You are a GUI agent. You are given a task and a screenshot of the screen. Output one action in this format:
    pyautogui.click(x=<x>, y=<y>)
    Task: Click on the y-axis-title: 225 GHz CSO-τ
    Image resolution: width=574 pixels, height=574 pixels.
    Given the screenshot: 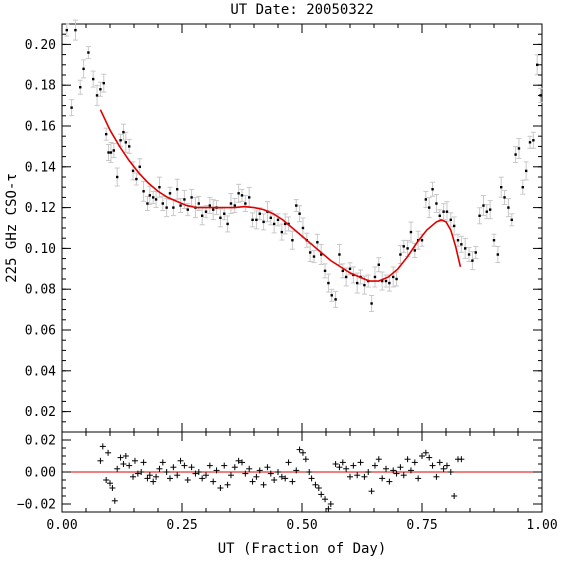 What is the action you would take?
    pyautogui.click(x=12, y=228)
    